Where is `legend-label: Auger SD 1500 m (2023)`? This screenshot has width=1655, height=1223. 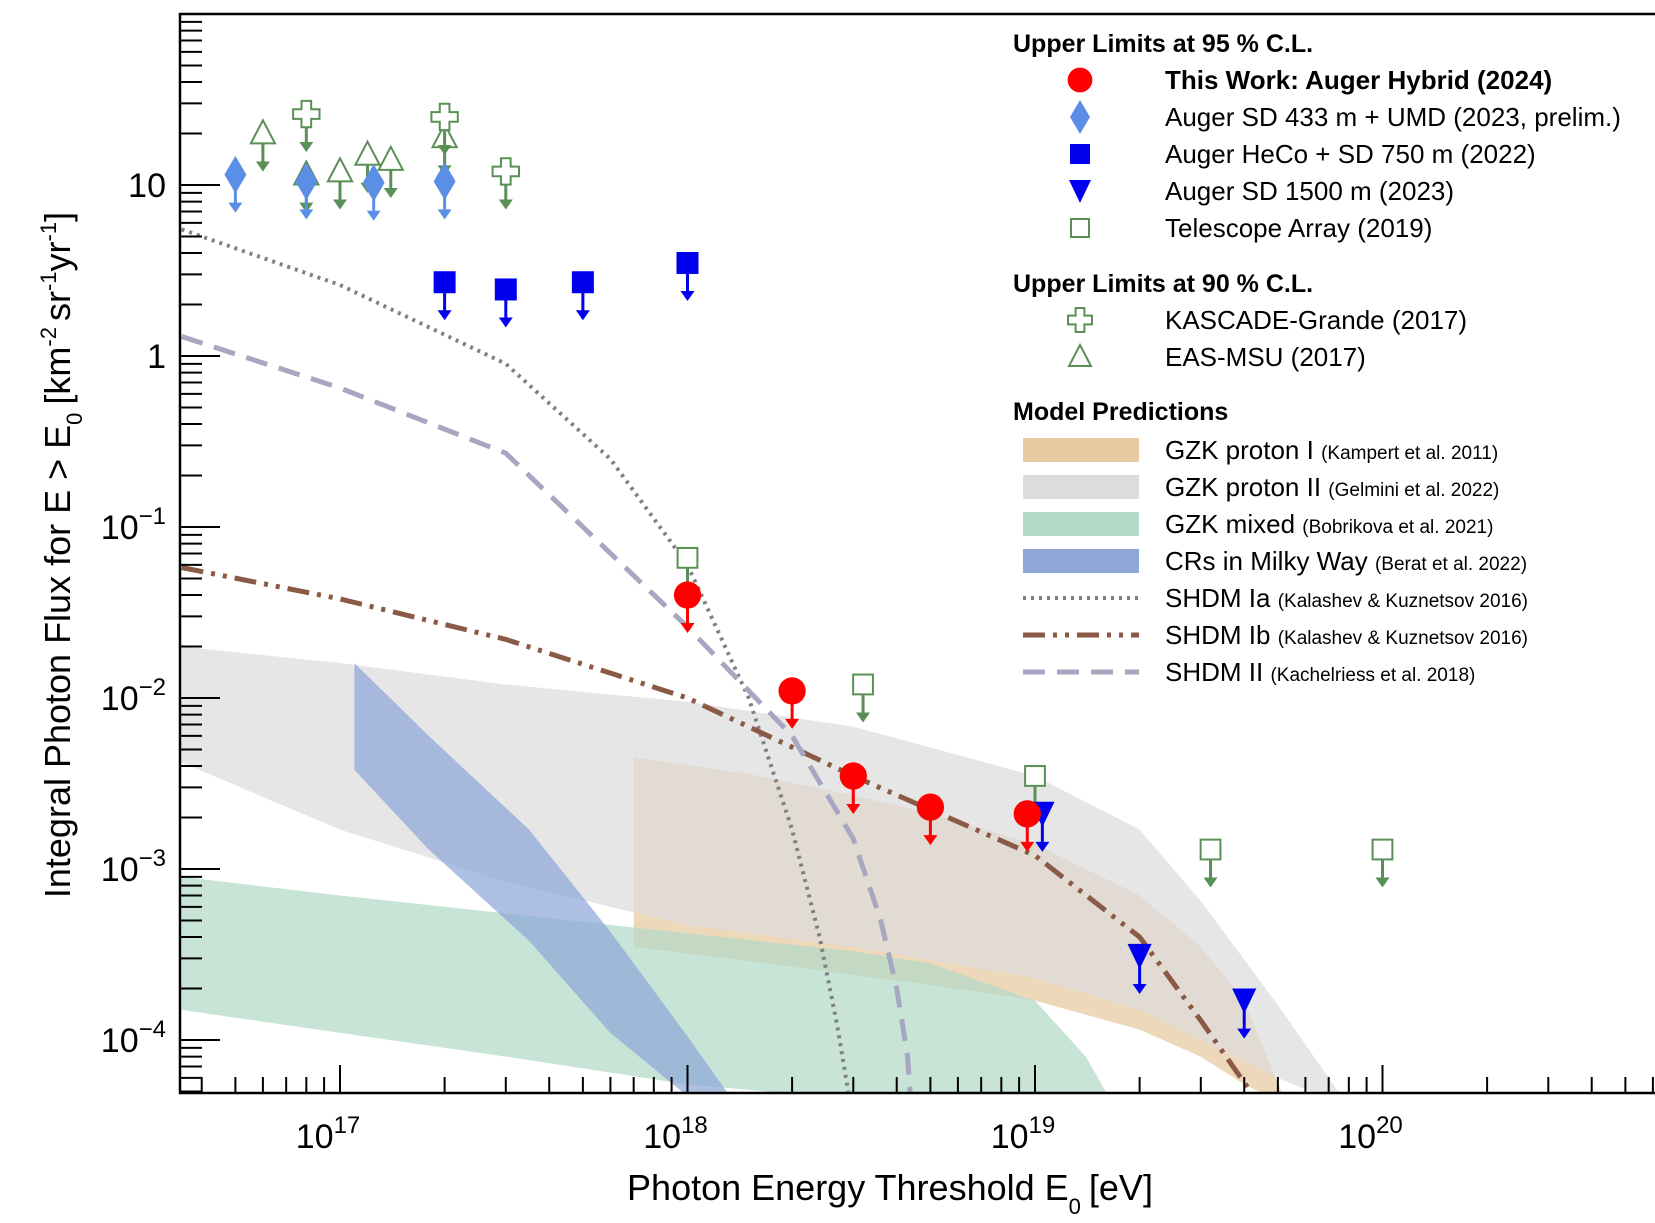 legend-label: Auger SD 1500 m (2023) is located at coordinates (1309, 191).